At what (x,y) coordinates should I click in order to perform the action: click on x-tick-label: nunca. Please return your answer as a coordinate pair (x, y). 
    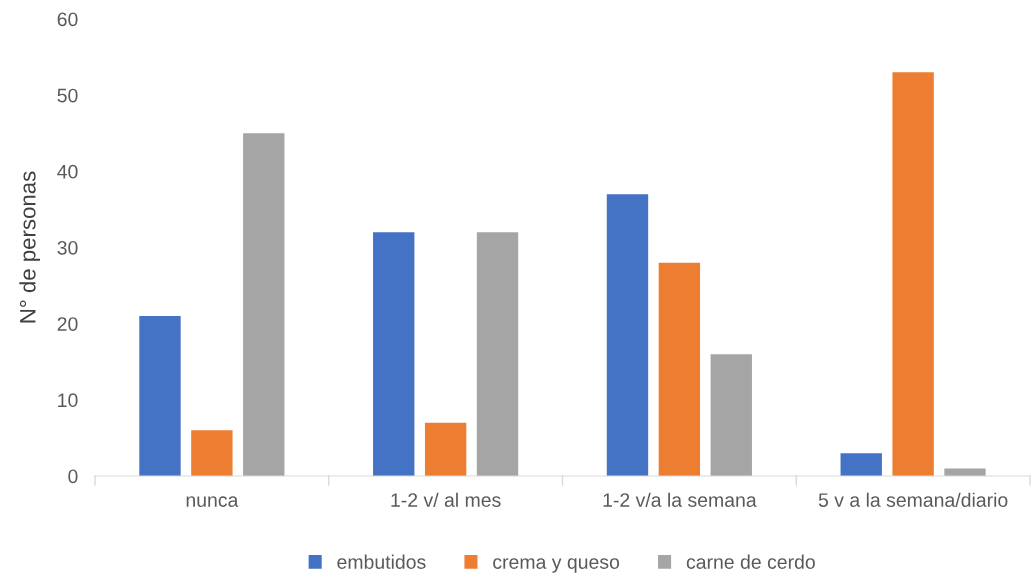
    Looking at the image, I should click on (212, 501).